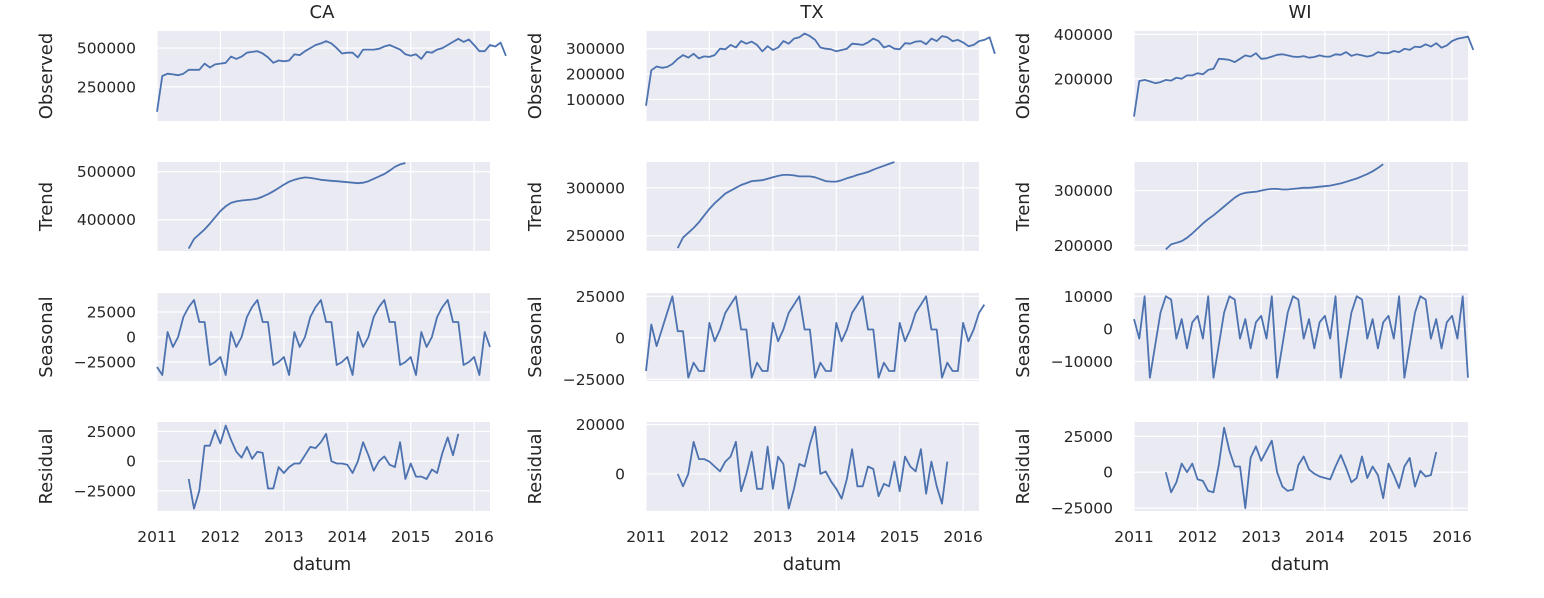  I want to click on y-tick-label-ca-residual-2: 25000, so click(111, 432).